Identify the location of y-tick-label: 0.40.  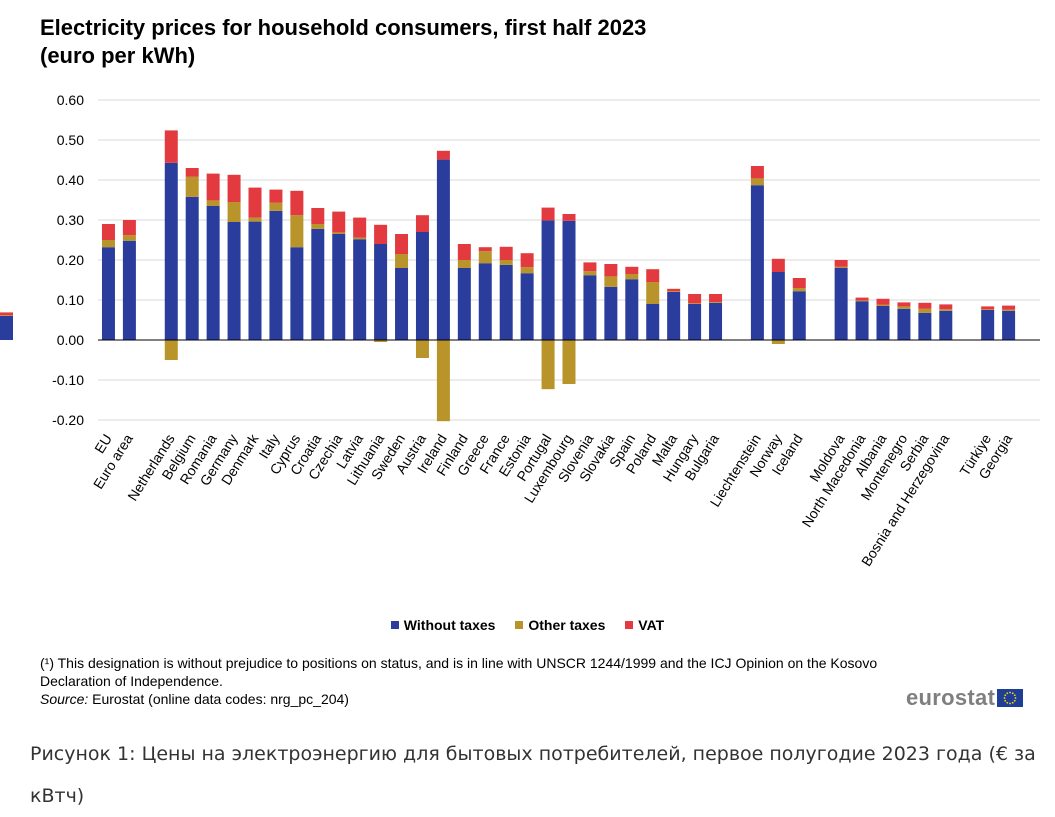
(70, 180).